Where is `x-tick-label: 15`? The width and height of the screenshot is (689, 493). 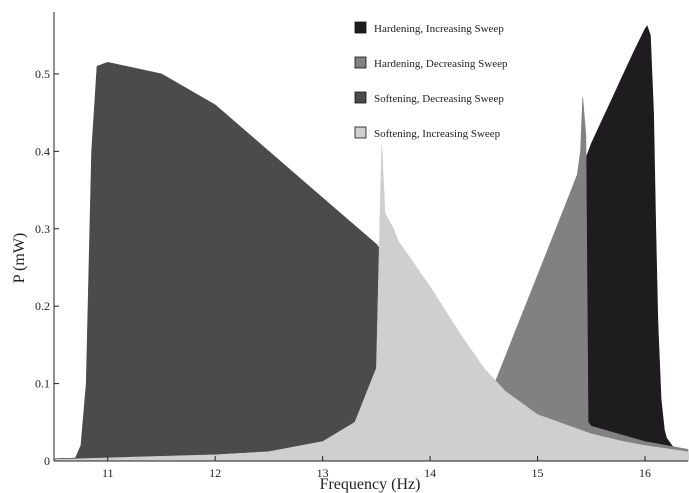 x-tick-label: 15 is located at coordinates (538, 473).